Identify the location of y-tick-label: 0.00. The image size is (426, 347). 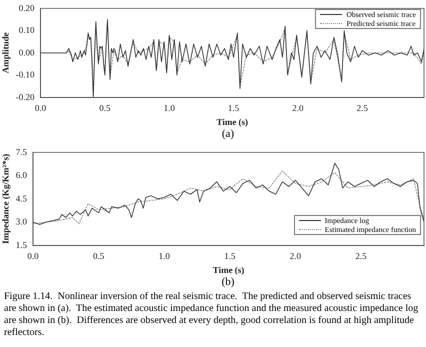
(27, 52).